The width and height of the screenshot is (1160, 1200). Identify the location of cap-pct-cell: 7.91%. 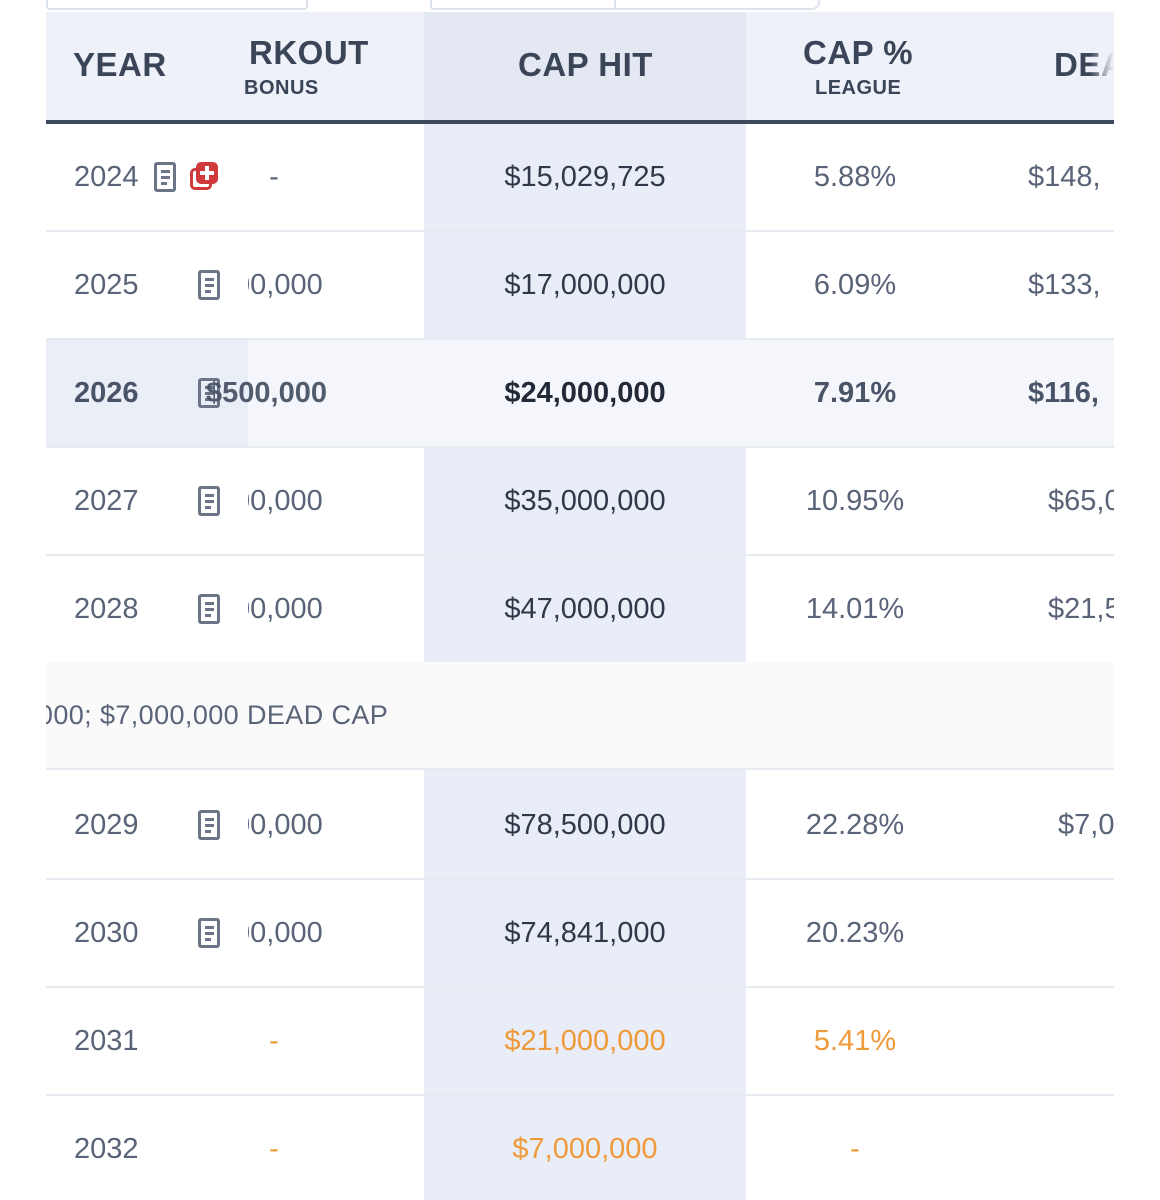
(855, 392).